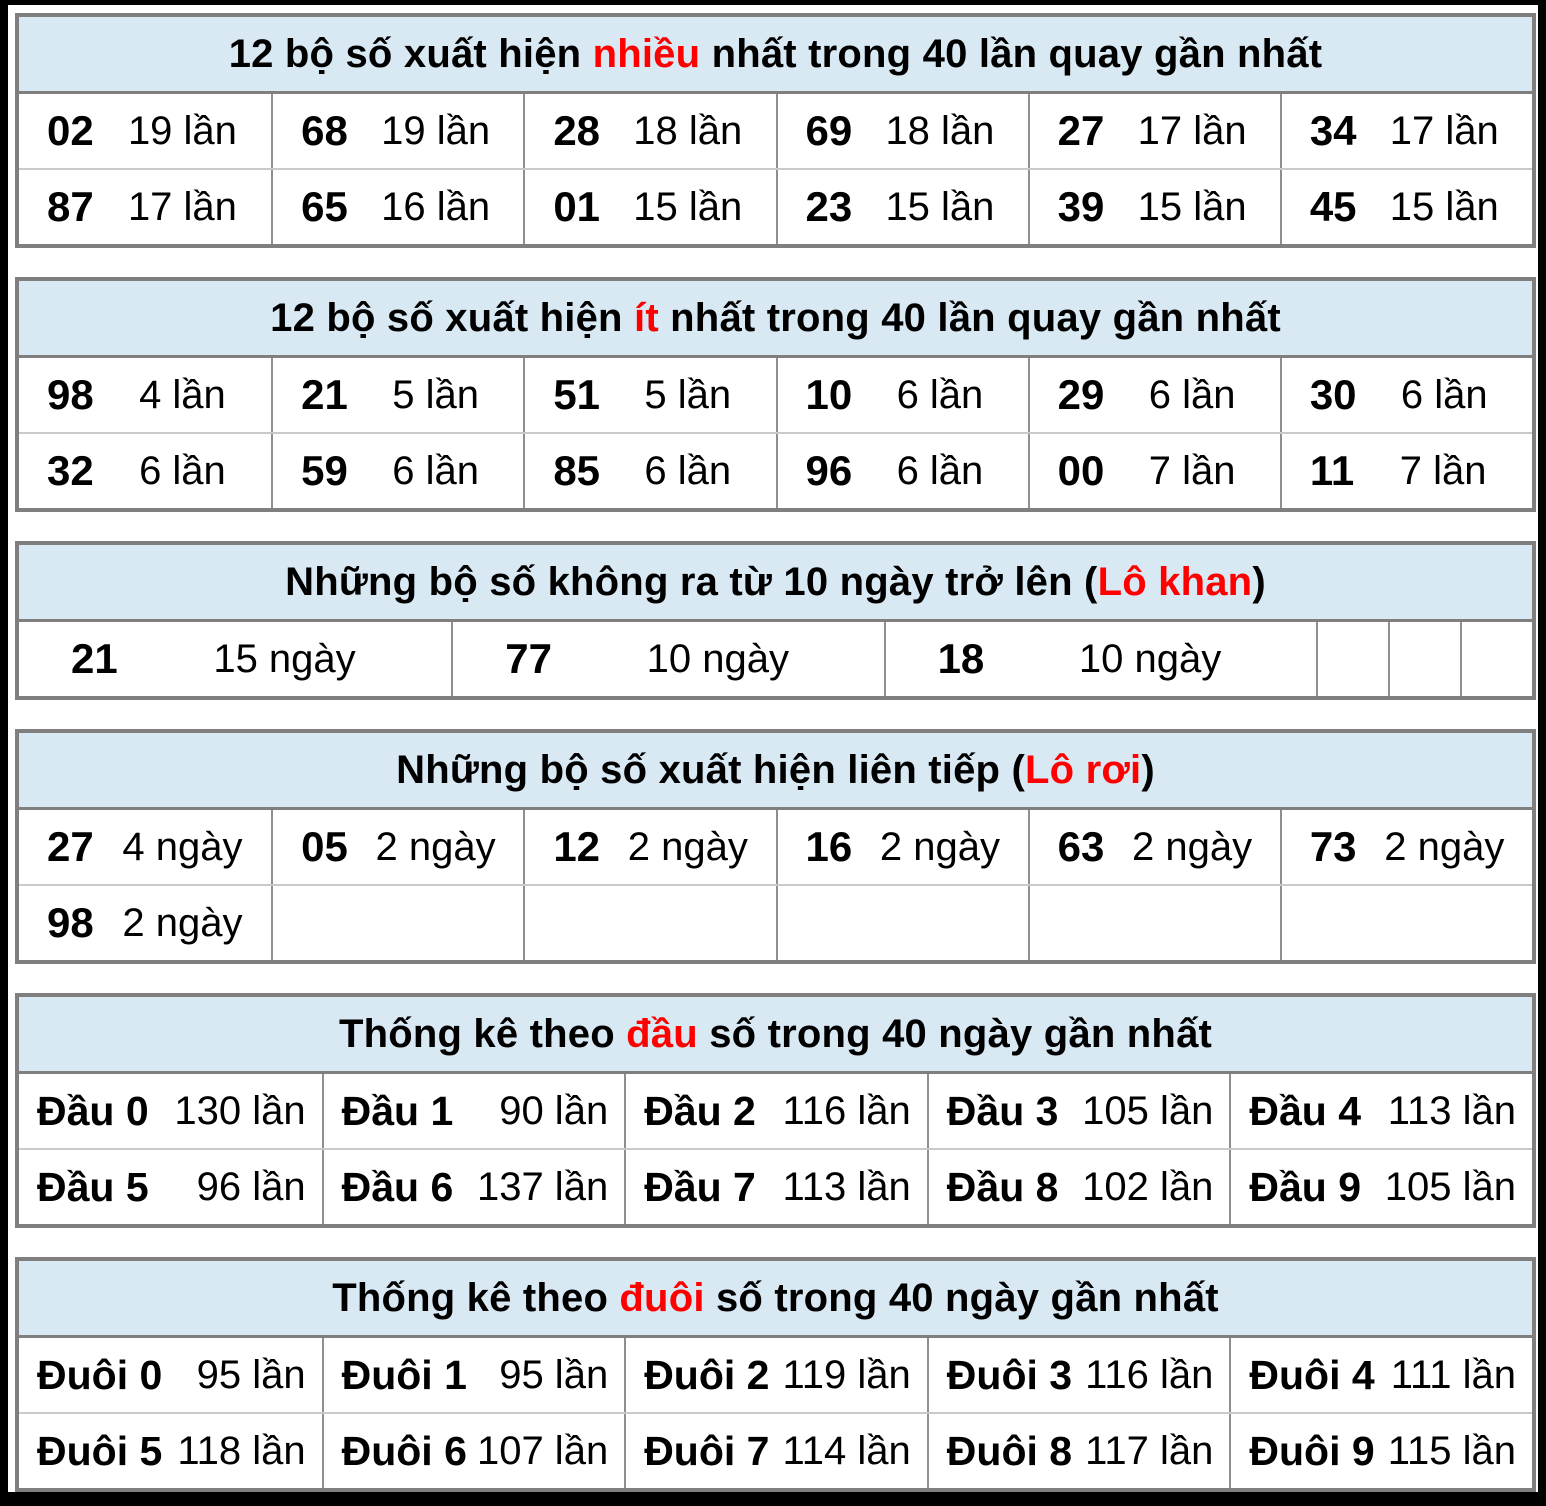 This screenshot has height=1506, width=1546. I want to click on cell-number: 01, so click(577, 206).